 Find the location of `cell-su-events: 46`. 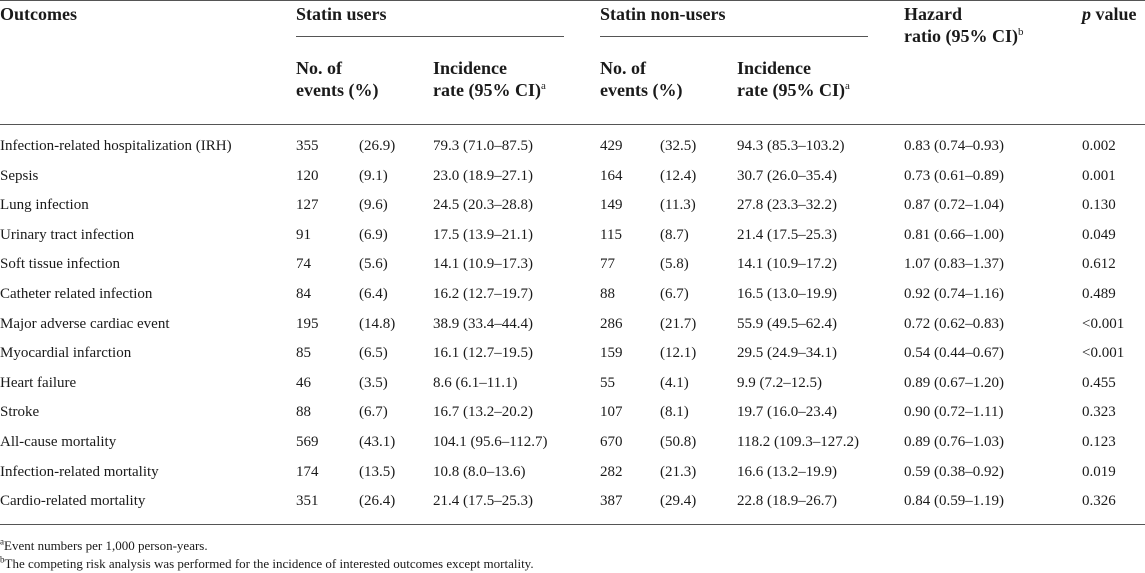

cell-su-events: 46 is located at coordinates (303, 382).